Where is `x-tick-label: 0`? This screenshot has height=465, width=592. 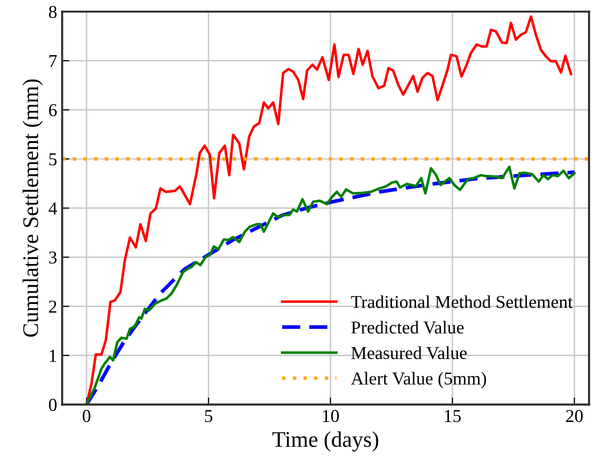
x-tick-label: 0 is located at coordinates (86, 416).